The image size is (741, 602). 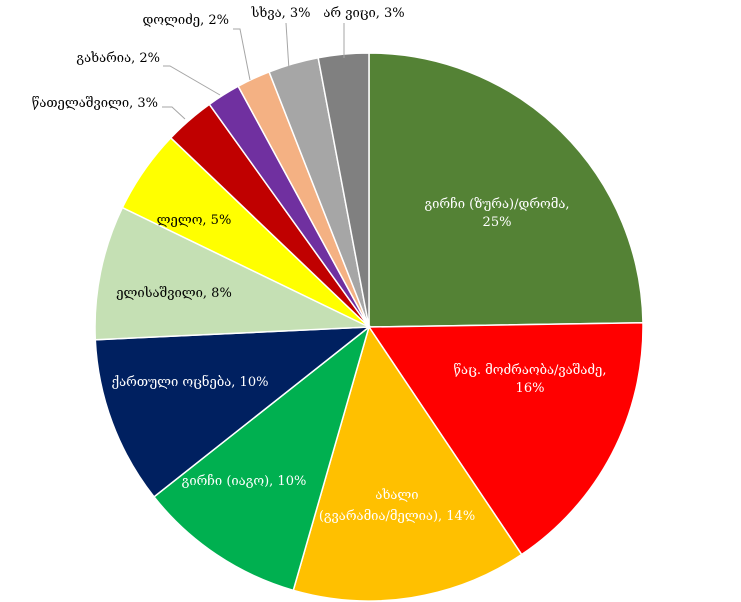 What do you see at coordinates (118, 58) in the screenshot?
I see `data-label-8: გახარია, 2%` at bounding box center [118, 58].